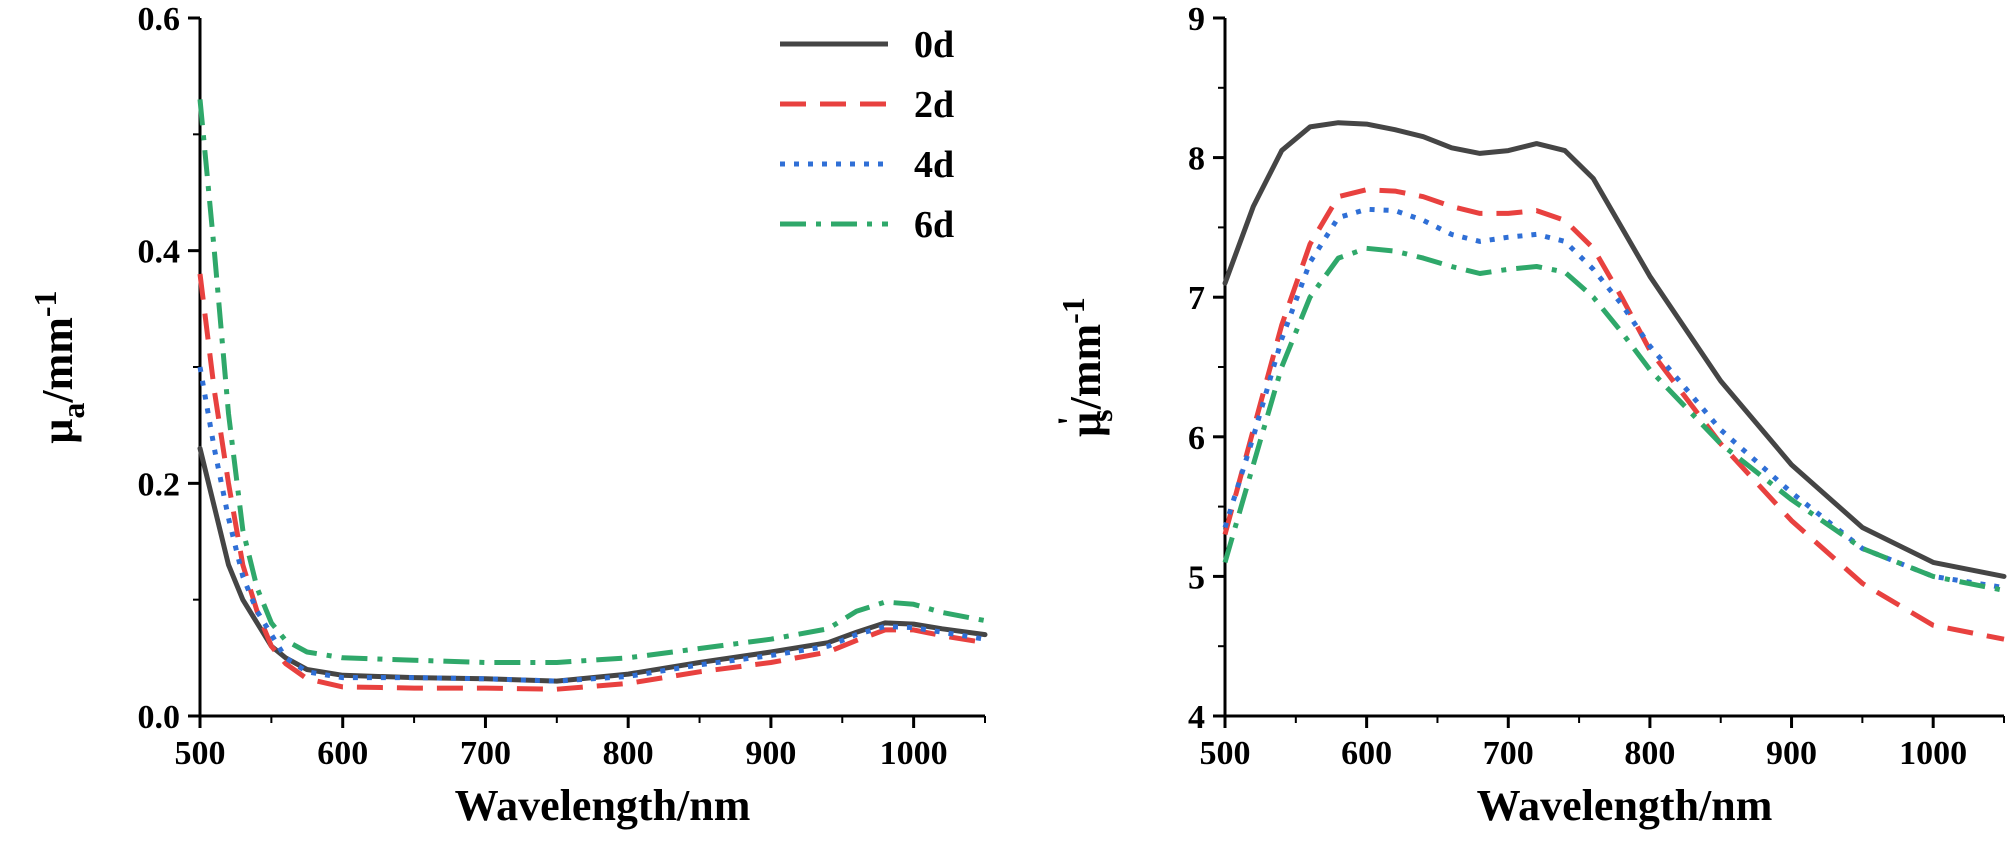 The image size is (2008, 859). What do you see at coordinates (159, 19) in the screenshot?
I see `y-tick-label: 0.6` at bounding box center [159, 19].